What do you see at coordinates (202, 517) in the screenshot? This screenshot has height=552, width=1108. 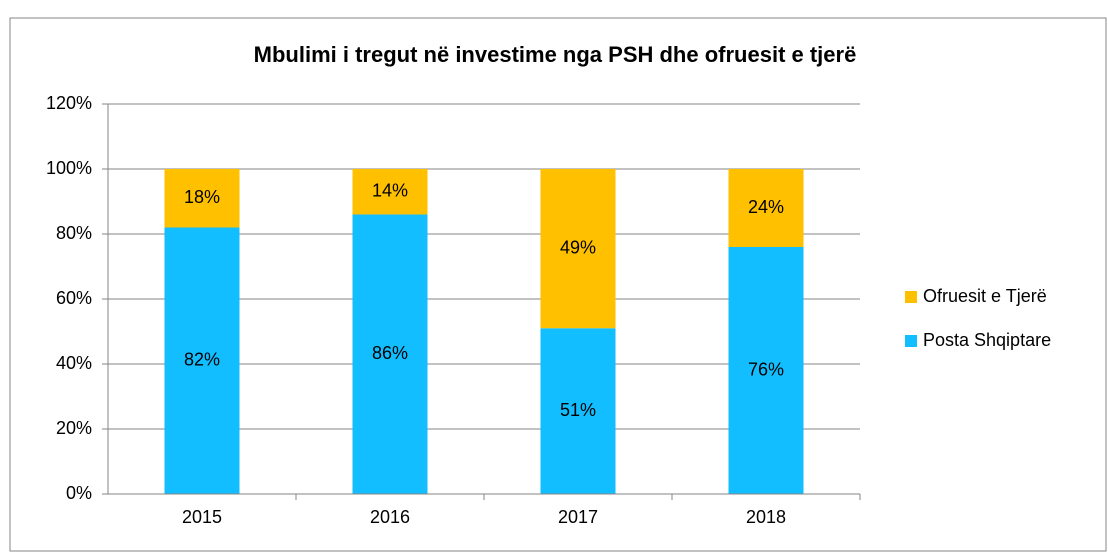 I see `x-tick-label: 2015` at bounding box center [202, 517].